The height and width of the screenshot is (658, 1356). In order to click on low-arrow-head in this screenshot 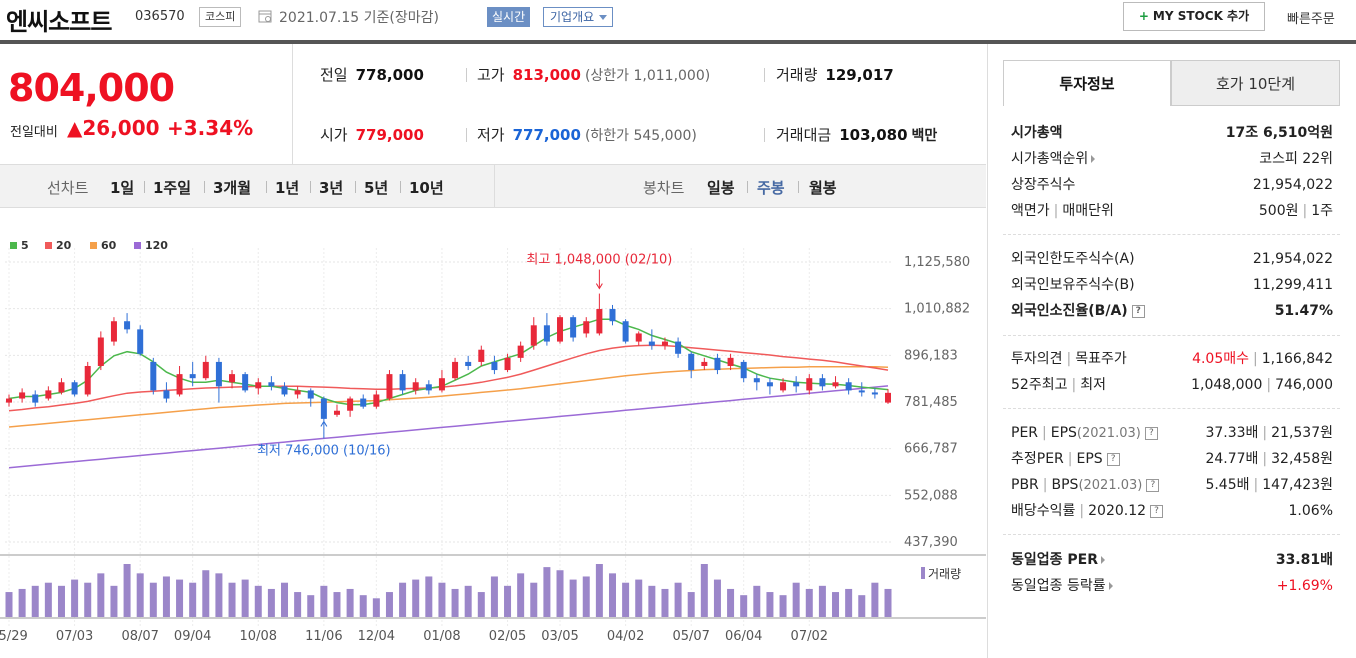, I will do `click(324, 423)`.